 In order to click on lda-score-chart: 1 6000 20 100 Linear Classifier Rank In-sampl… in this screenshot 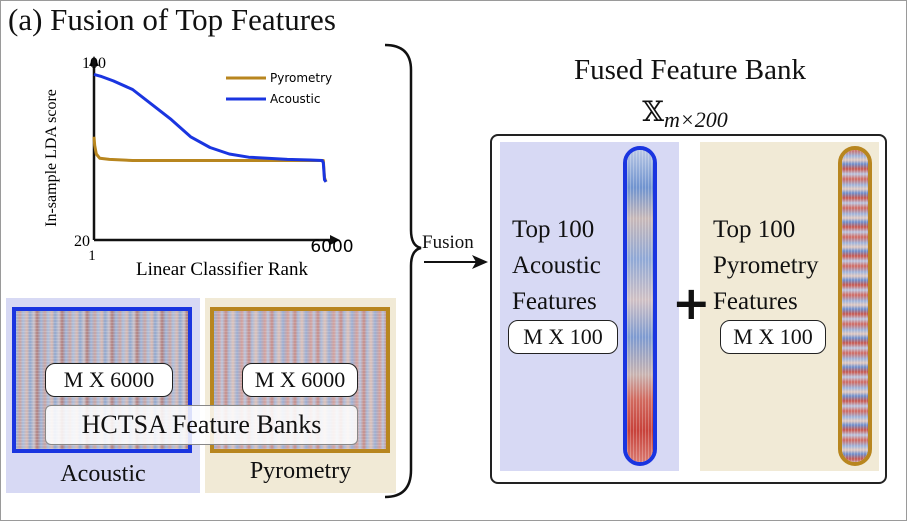, I will do `click(198, 167)`.